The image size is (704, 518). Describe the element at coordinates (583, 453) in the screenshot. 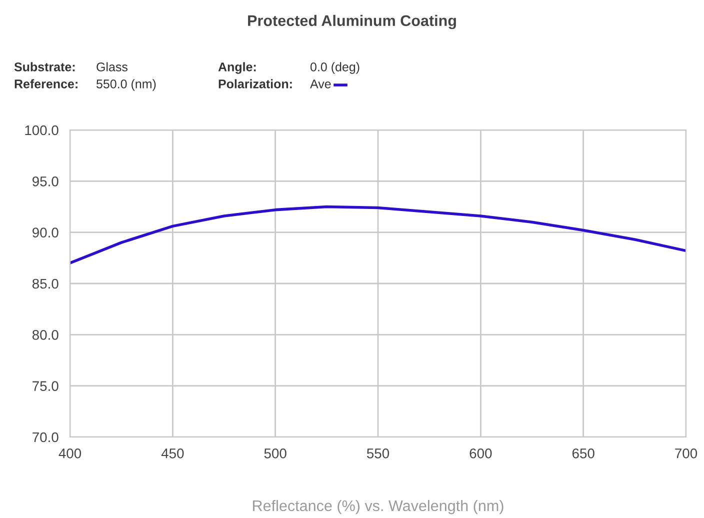

I see `x-tick-label: 650` at that location.